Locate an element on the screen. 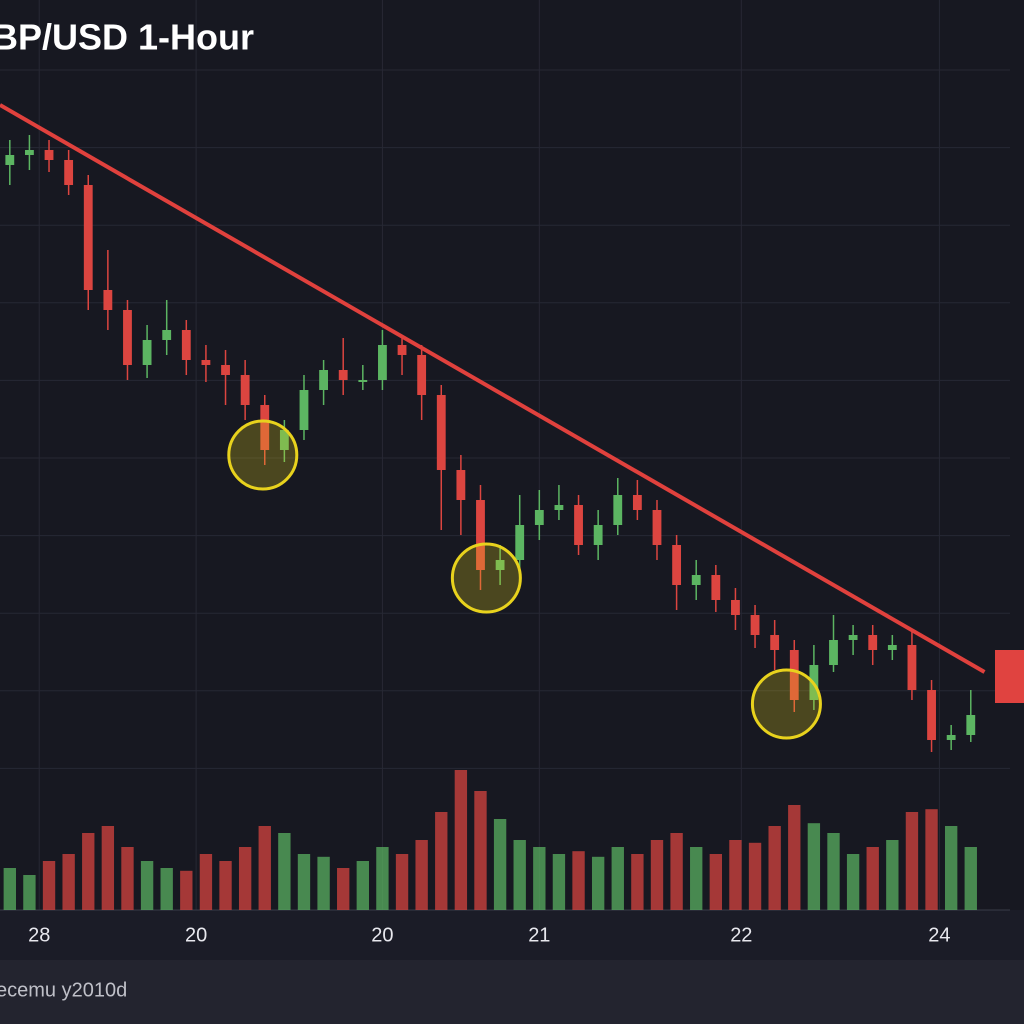 This screenshot has height=1024, width=1024. price-tag is located at coordinates (1009, 676).